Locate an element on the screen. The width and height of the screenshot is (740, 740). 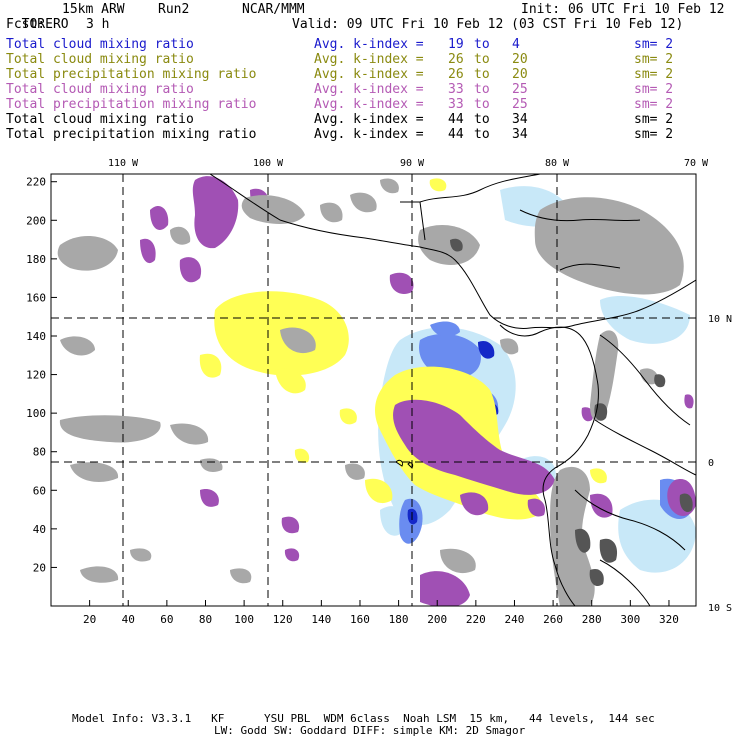
x-axis-tick-label: 140 is located at coordinates (321, 619).